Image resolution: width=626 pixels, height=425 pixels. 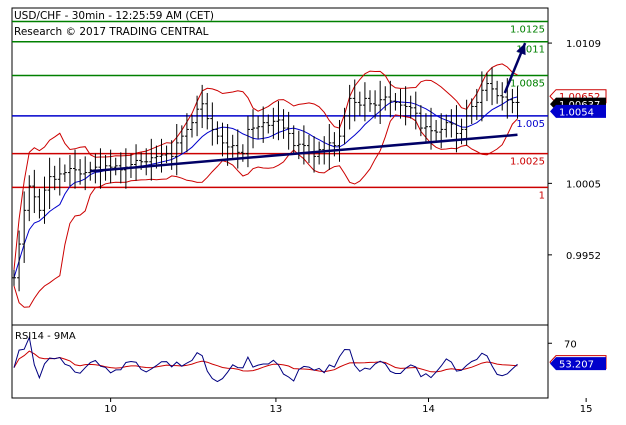 I want to click on rsi-y-tick-label-0: 70, so click(x=570, y=344).